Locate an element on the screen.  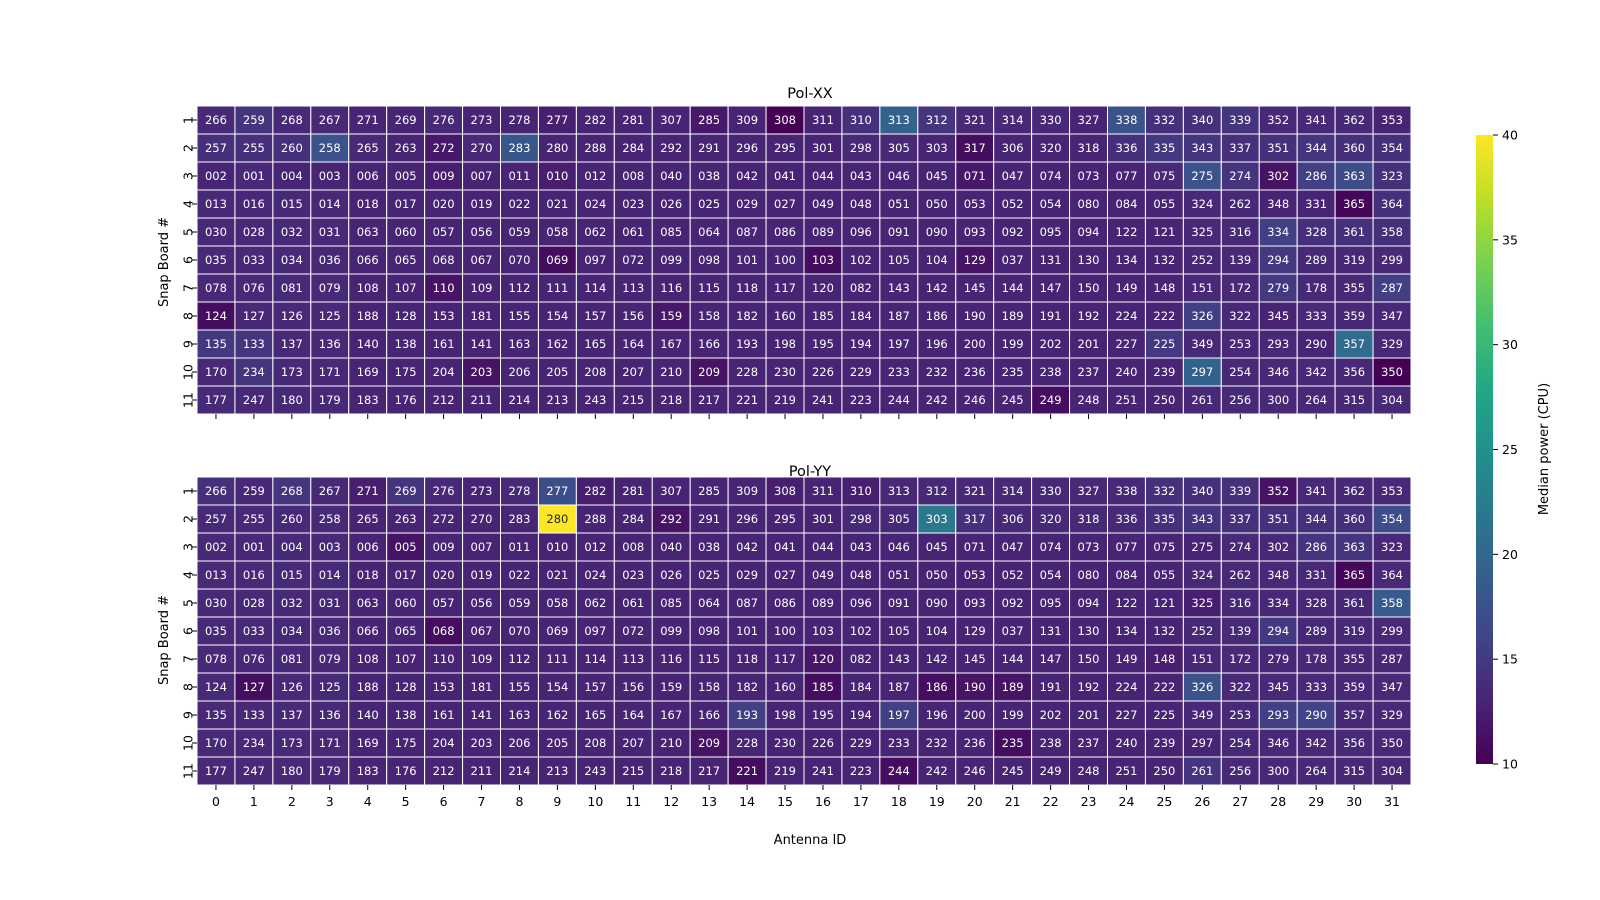
cell-label: 091 is located at coordinates (899, 232).